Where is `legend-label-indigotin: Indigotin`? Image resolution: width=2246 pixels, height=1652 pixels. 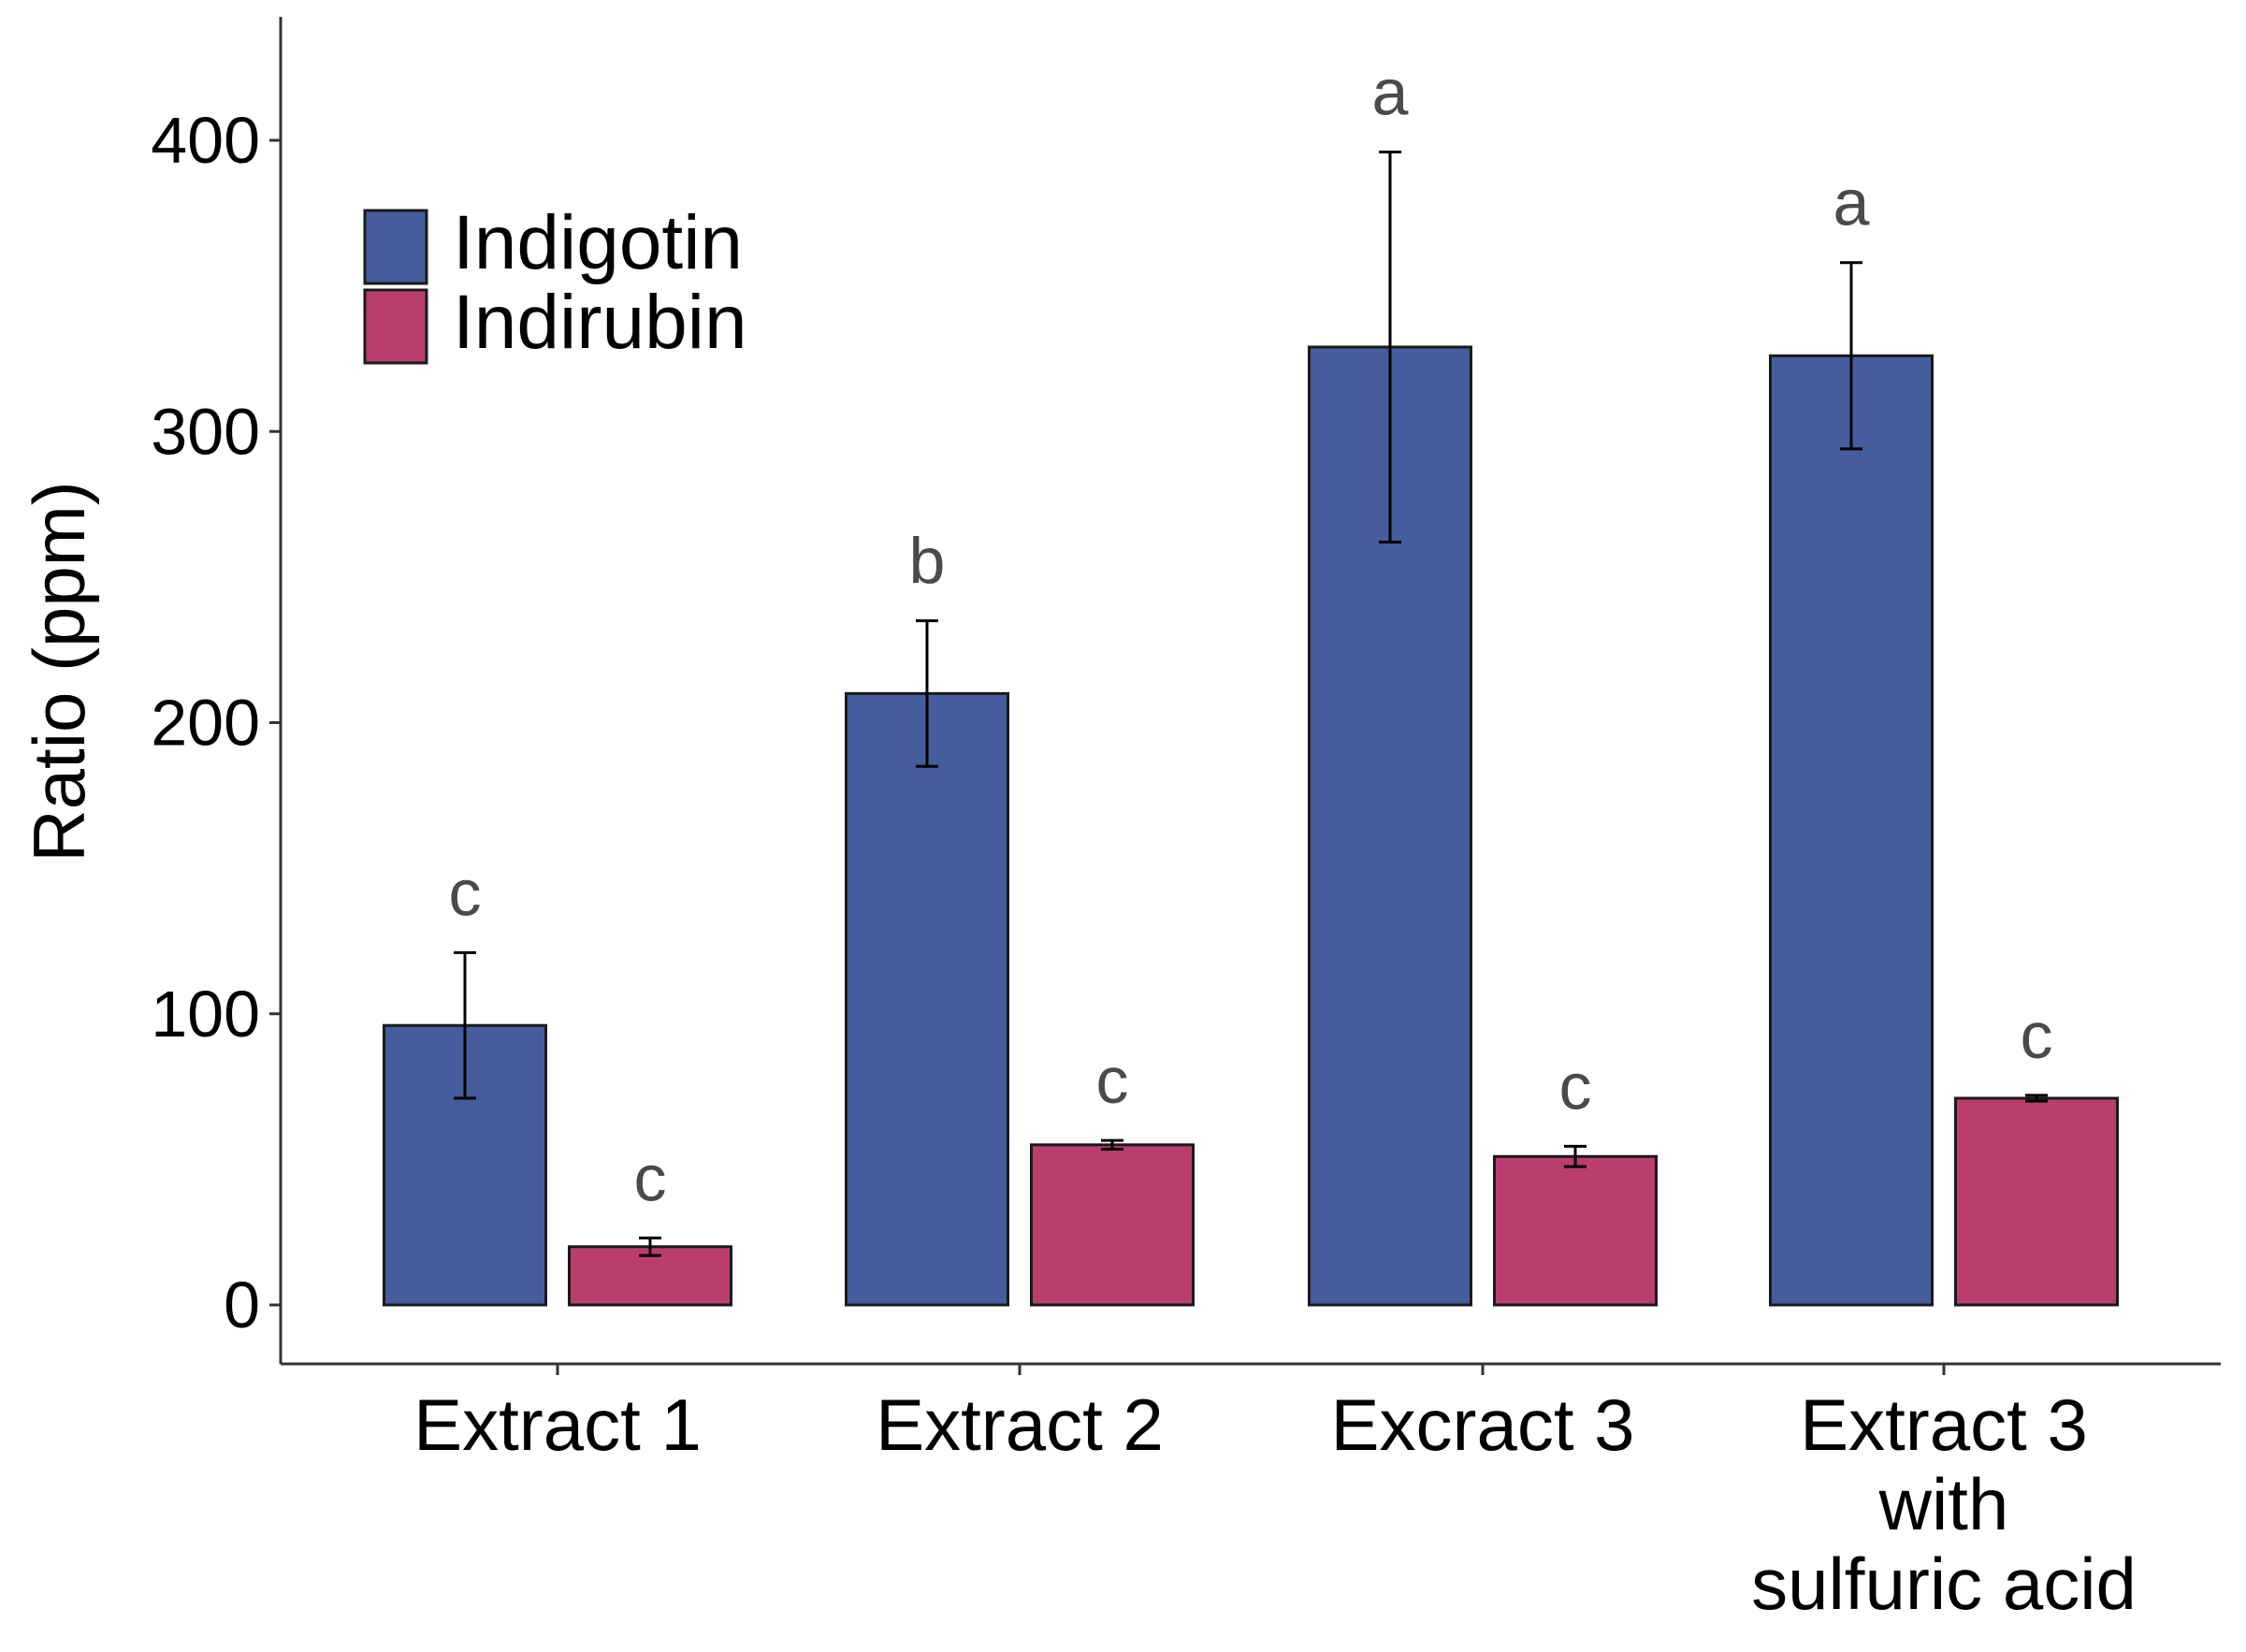 legend-label-indigotin: Indigotin is located at coordinates (598, 242).